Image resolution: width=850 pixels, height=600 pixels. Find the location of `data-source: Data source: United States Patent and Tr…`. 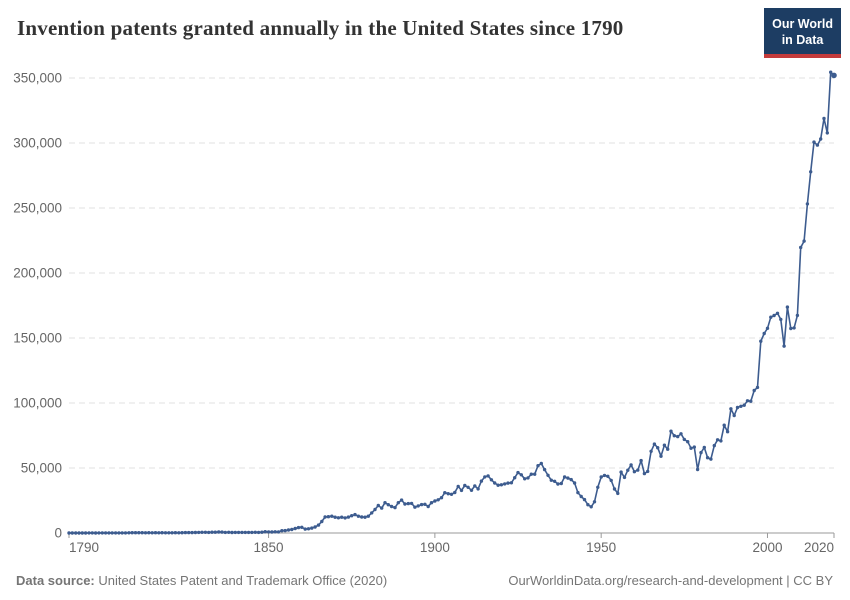

data-source: Data source: United States Patent and Tr… is located at coordinates (201, 580).